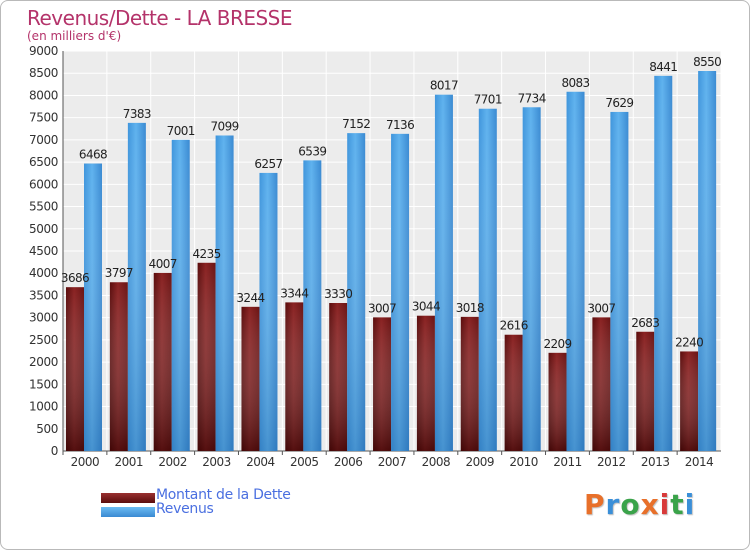 Image resolution: width=750 pixels, height=550 pixels. Describe the element at coordinates (348, 462) in the screenshot. I see `x-tick-label: 2006` at that location.